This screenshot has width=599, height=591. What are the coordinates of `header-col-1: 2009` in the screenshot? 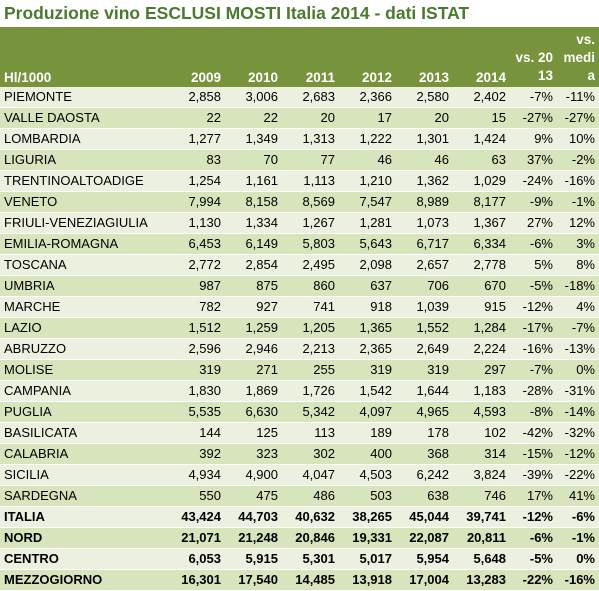 It's located at (196, 57).